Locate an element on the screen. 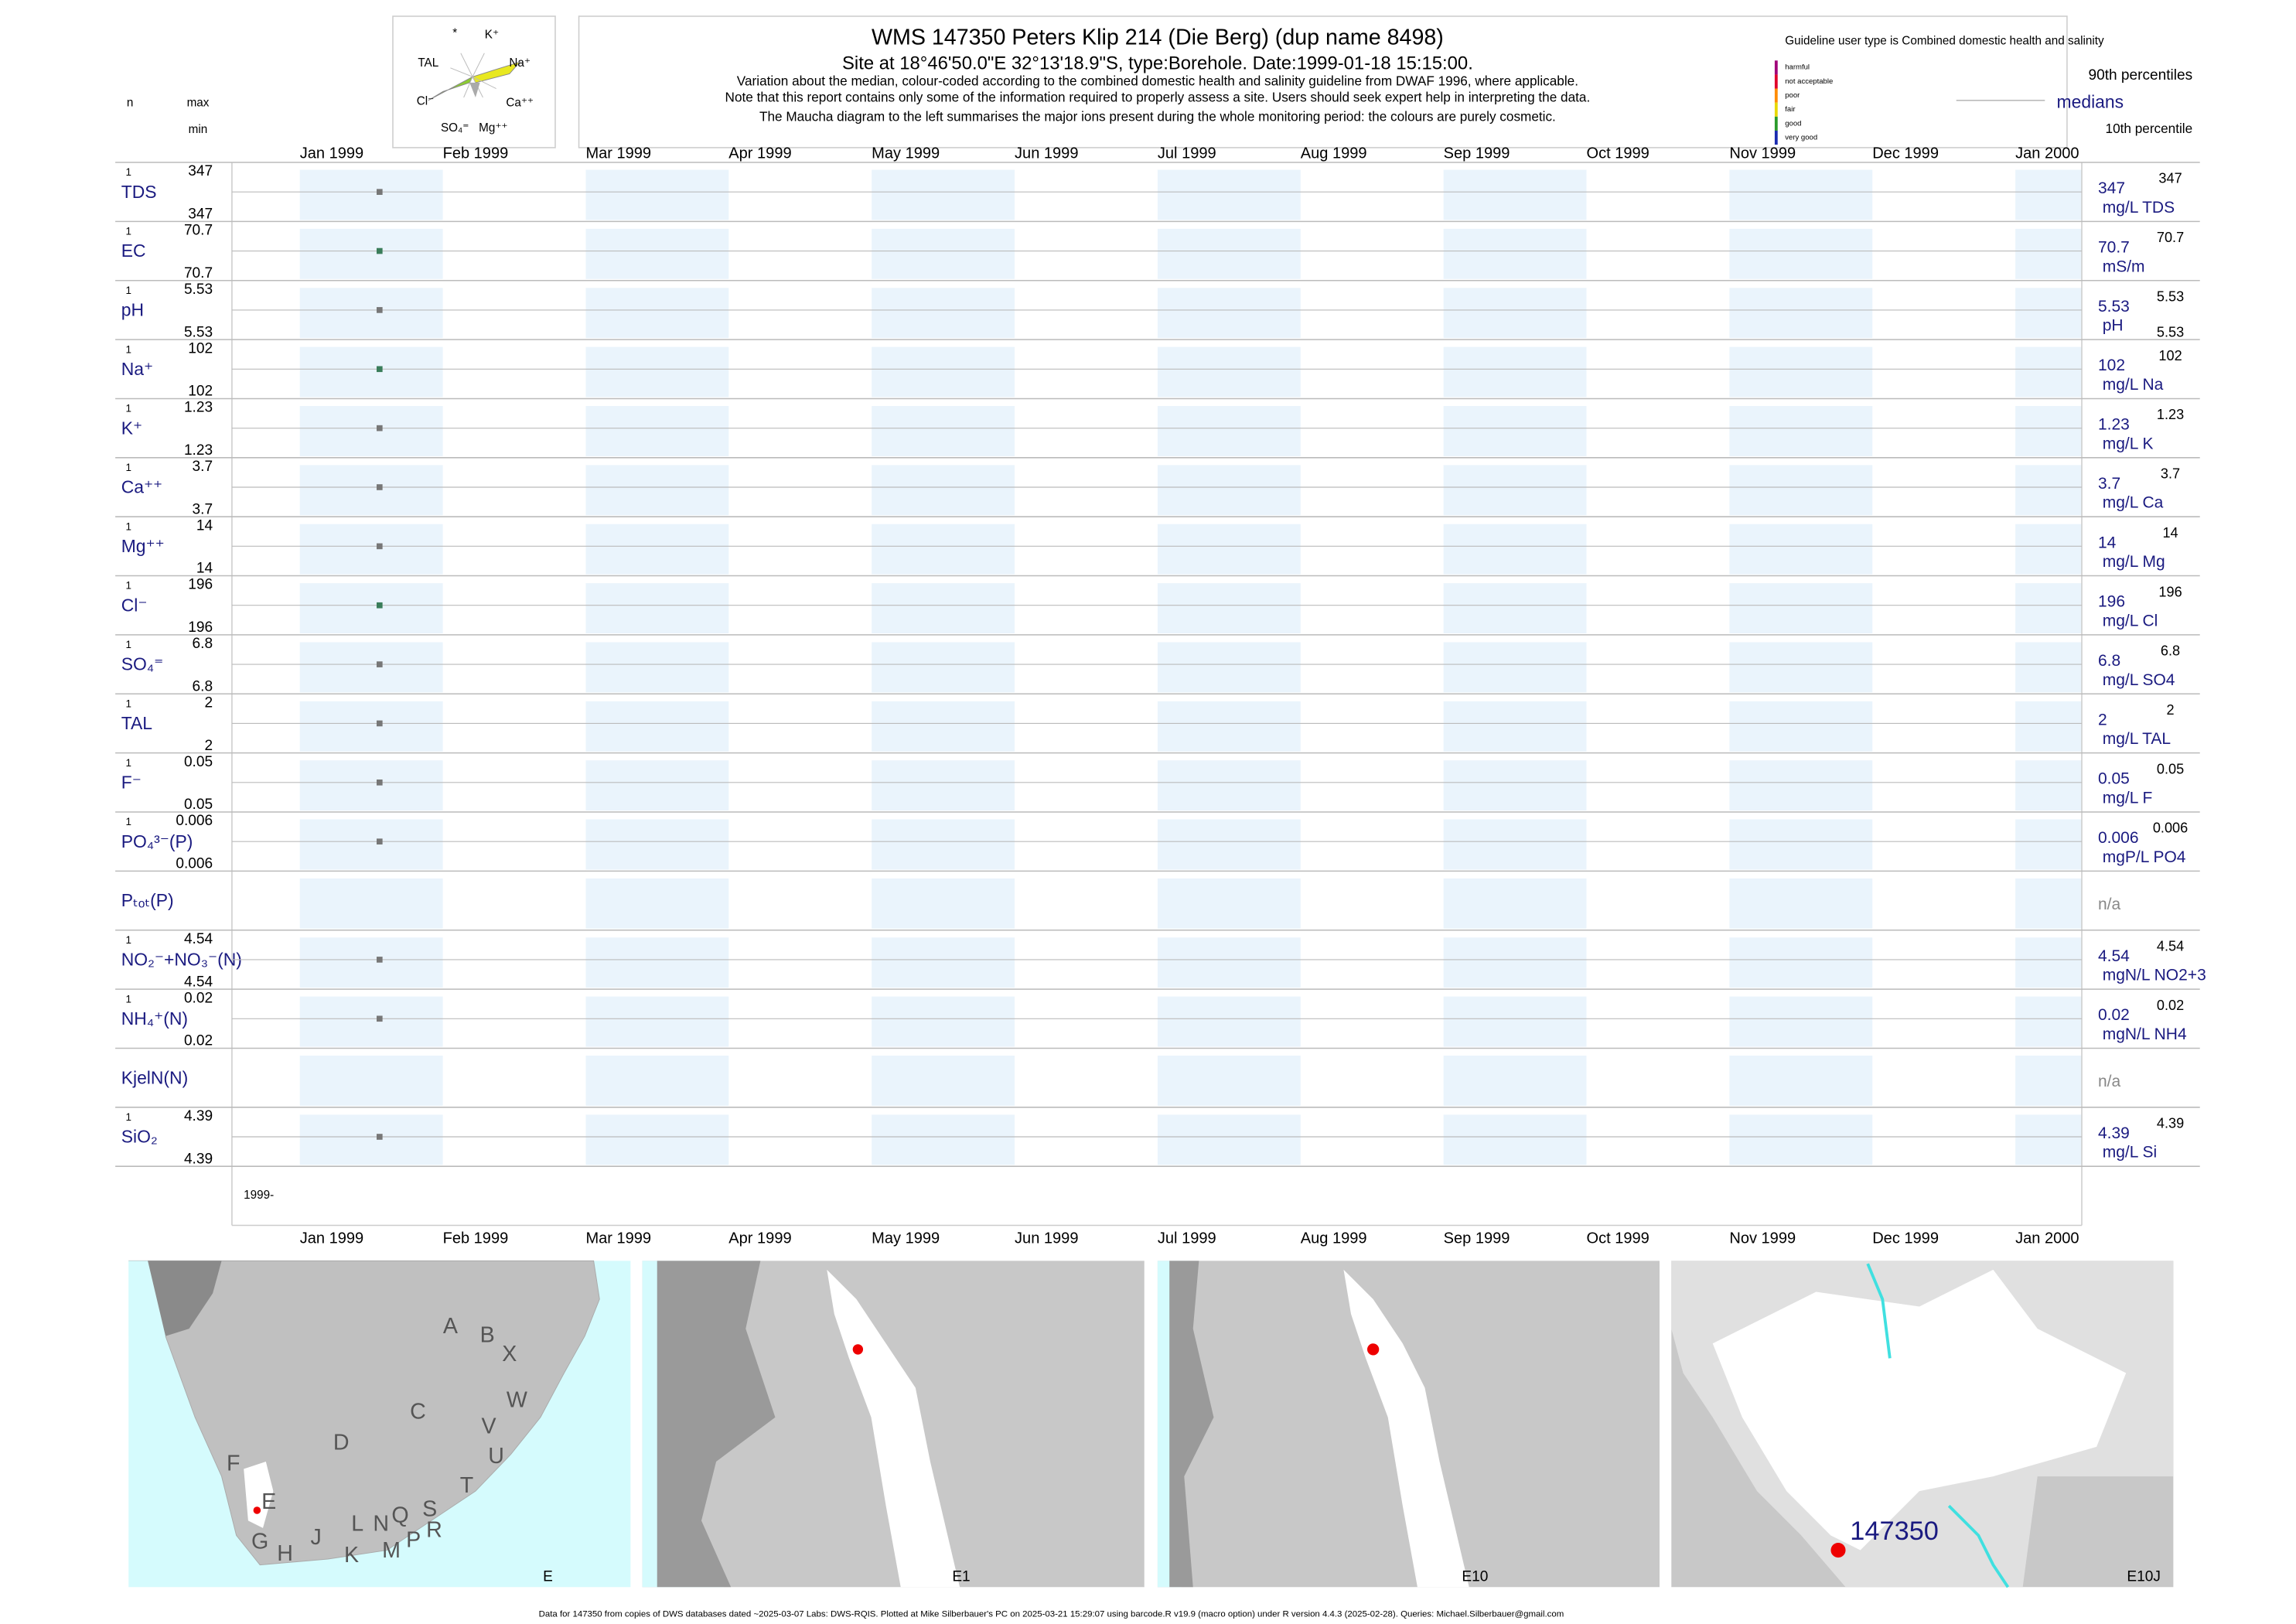 The image size is (2296, 1624). min-value: 102 is located at coordinates (200, 392).